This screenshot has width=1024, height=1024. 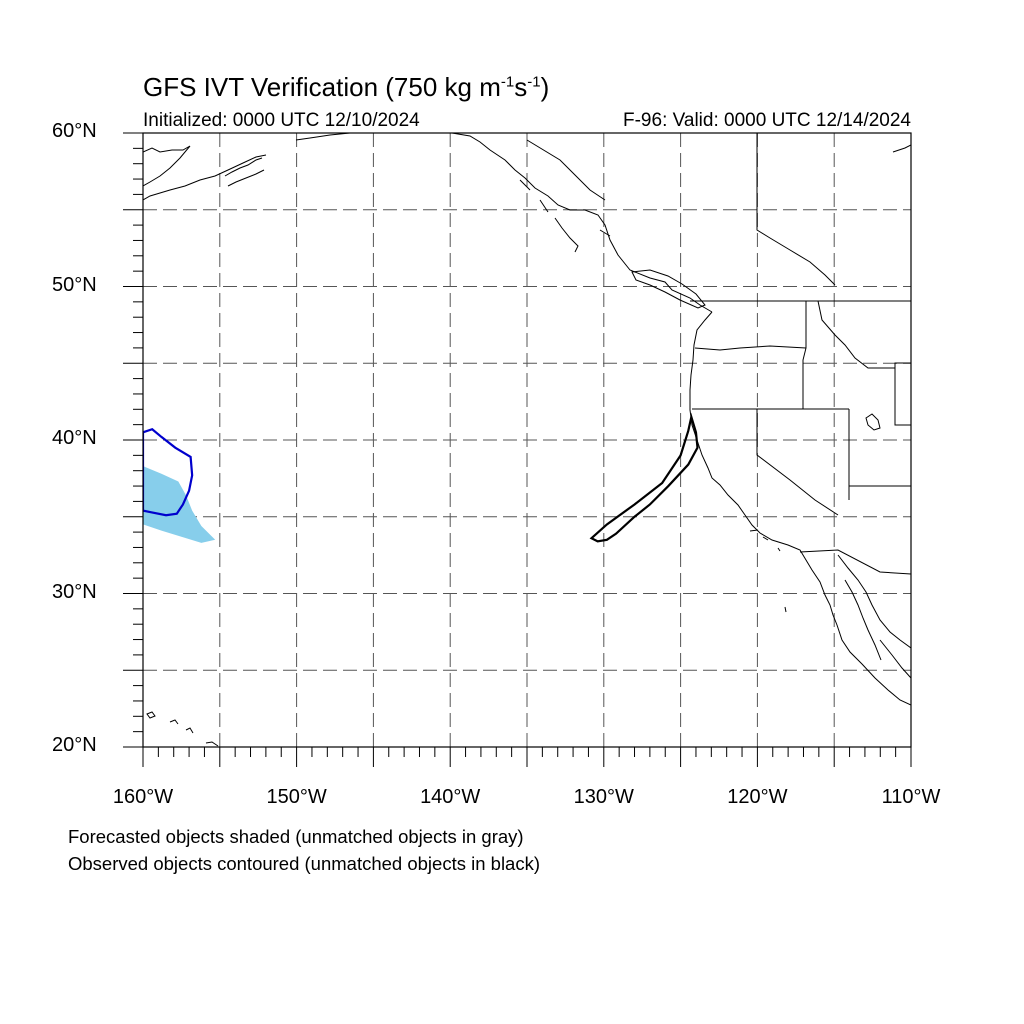 I want to click on lon-label: 150°W, so click(x=296, y=797).